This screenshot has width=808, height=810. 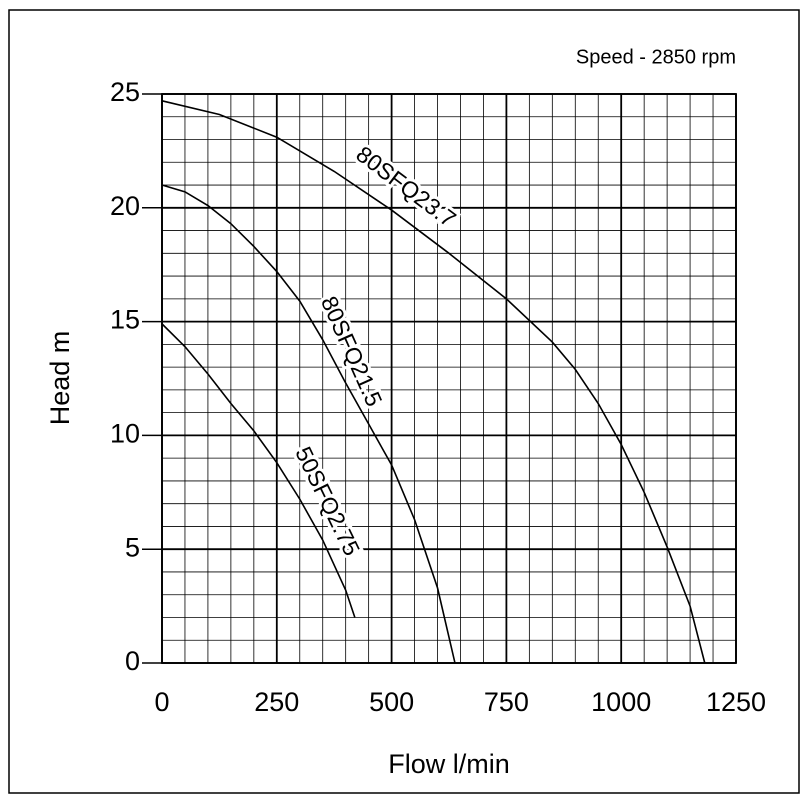 What do you see at coordinates (736, 702) in the screenshot?
I see `x-tick-label: 1250` at bounding box center [736, 702].